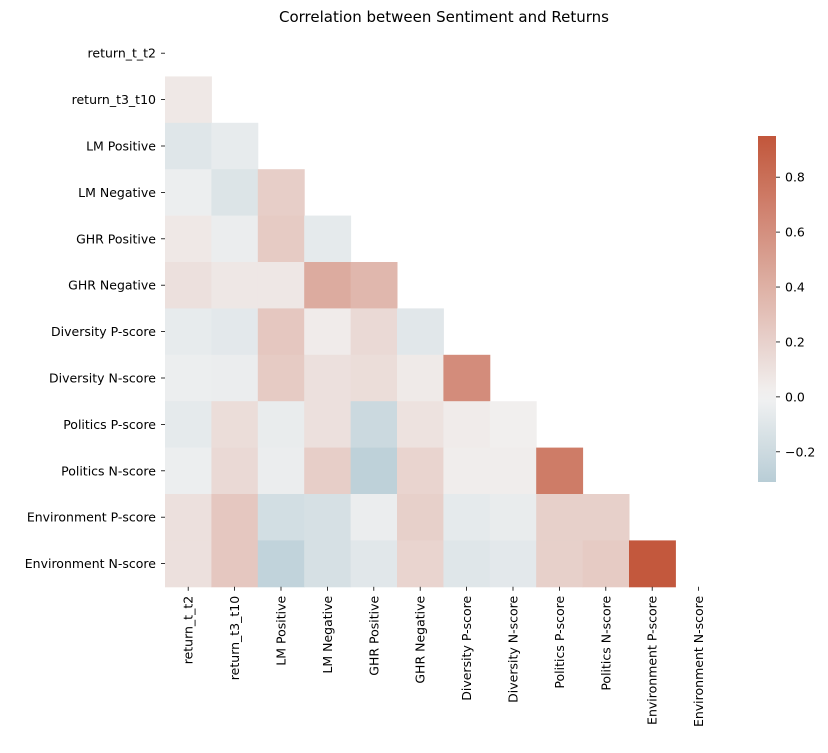  I want to click on y-tick-label: GHR Negative, so click(112, 285).